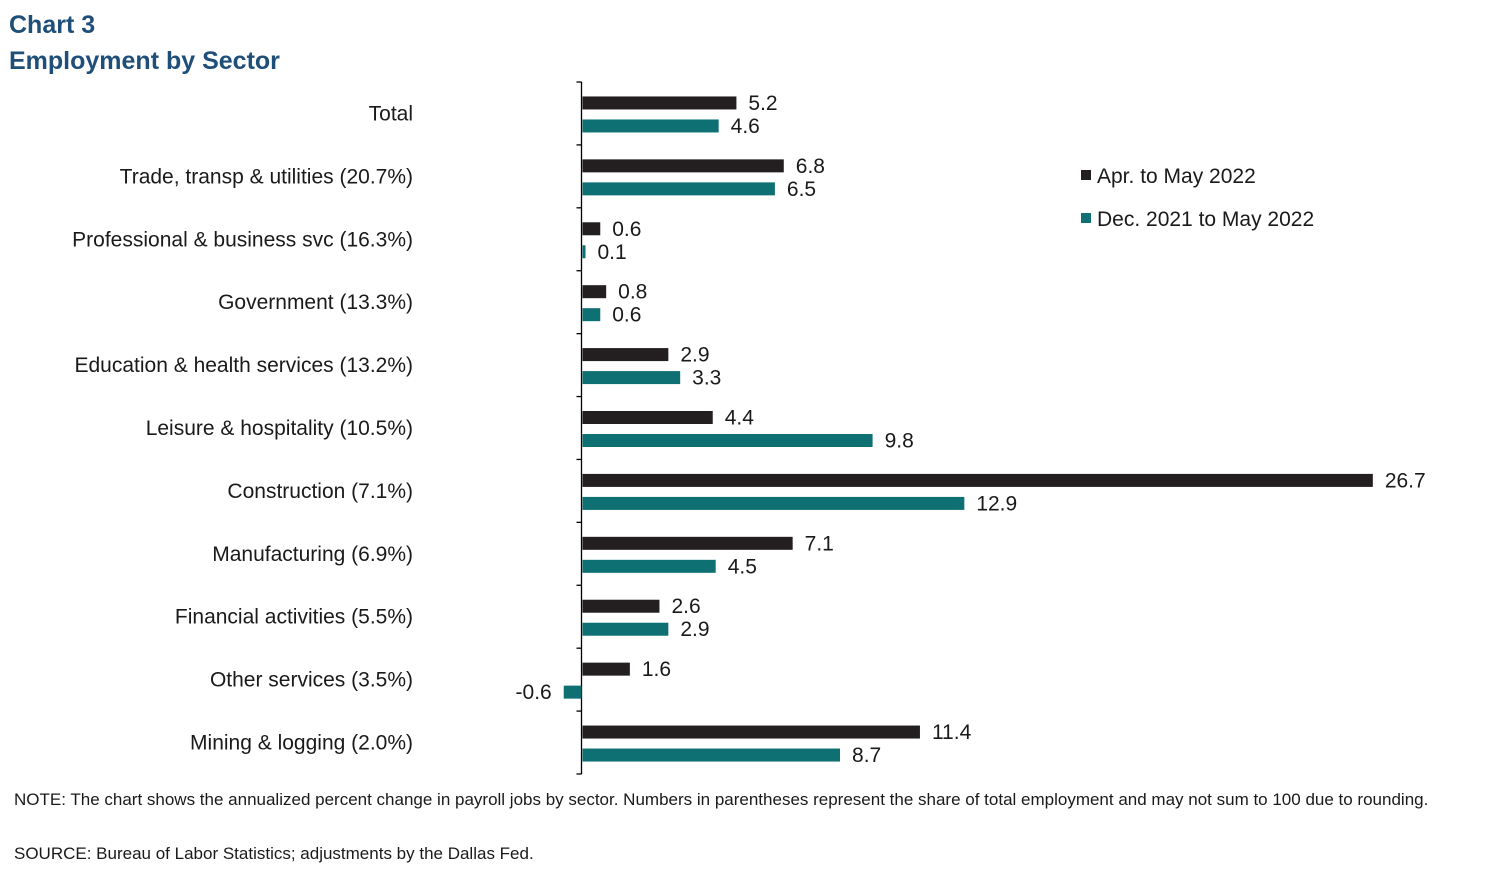 The image size is (1494, 883). I want to click on data-label: 0.8, so click(632, 292).